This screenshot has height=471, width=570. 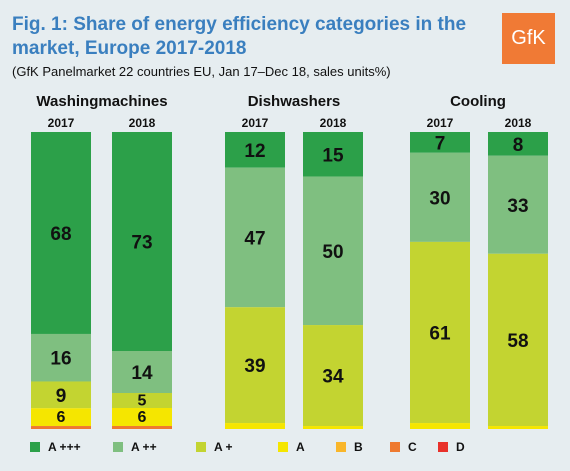 What do you see at coordinates (349, 447) in the screenshot?
I see `legend-item-b: B` at bounding box center [349, 447].